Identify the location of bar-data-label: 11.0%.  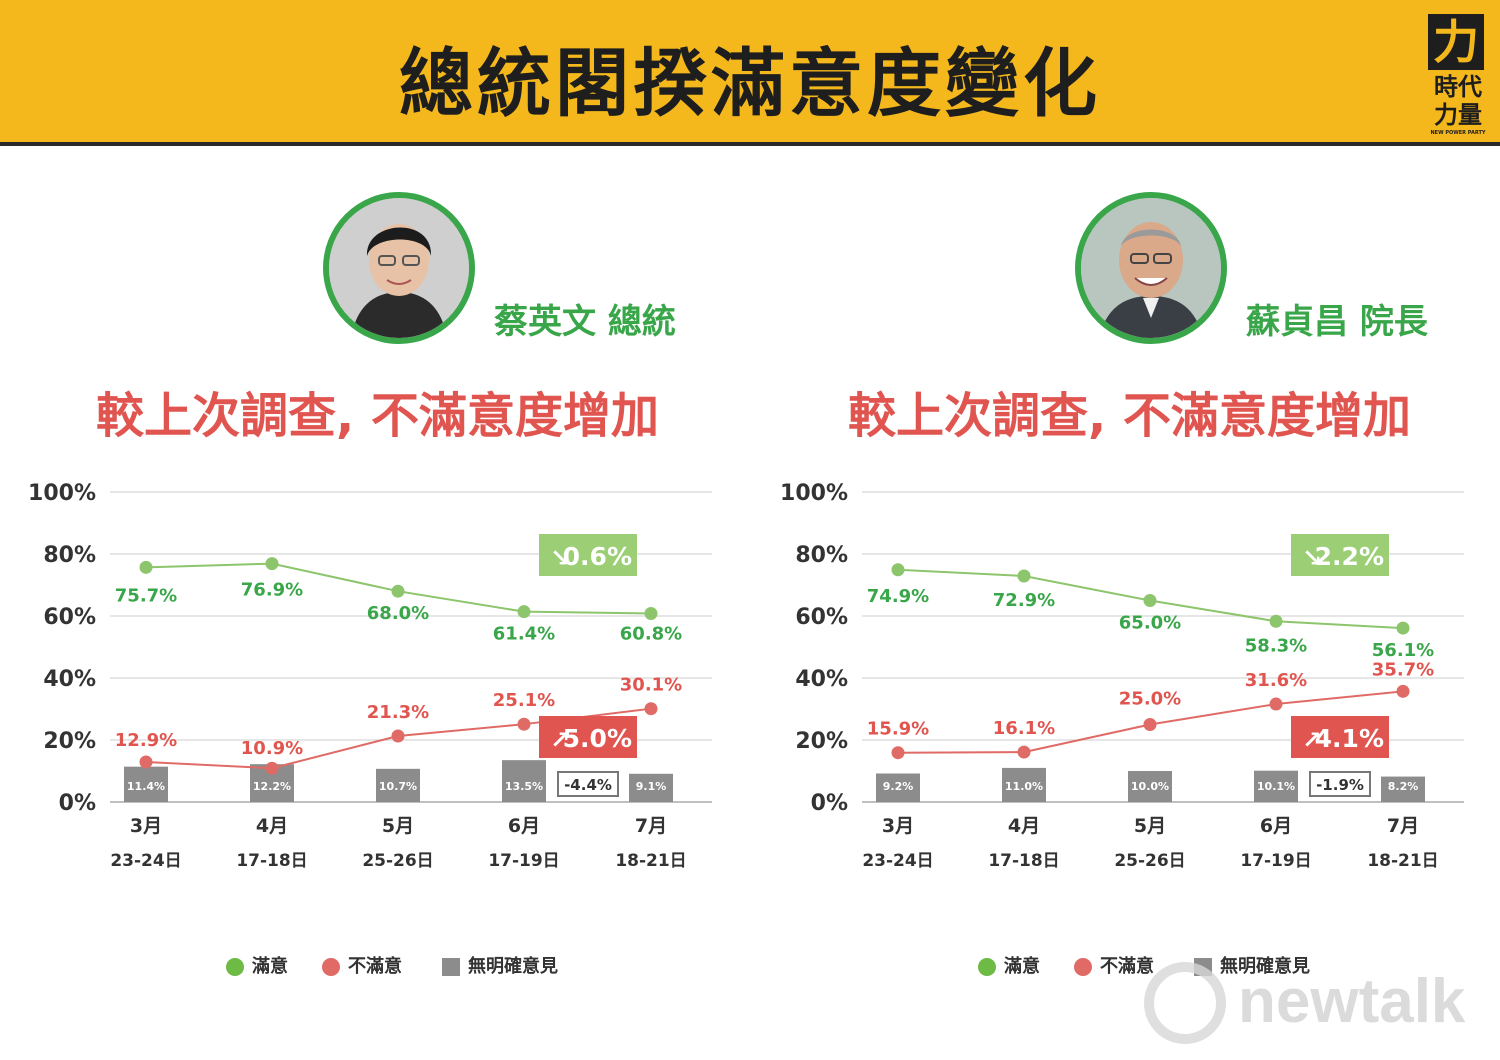
(1024, 786).